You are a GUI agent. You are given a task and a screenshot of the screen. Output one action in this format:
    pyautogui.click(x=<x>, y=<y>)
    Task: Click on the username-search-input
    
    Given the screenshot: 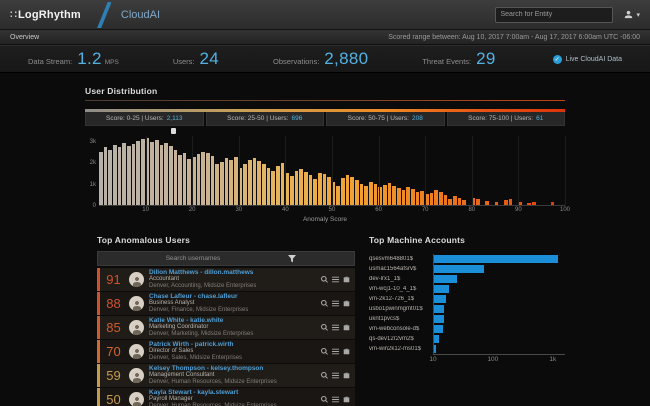 What is the action you would take?
    pyautogui.click(x=193, y=258)
    